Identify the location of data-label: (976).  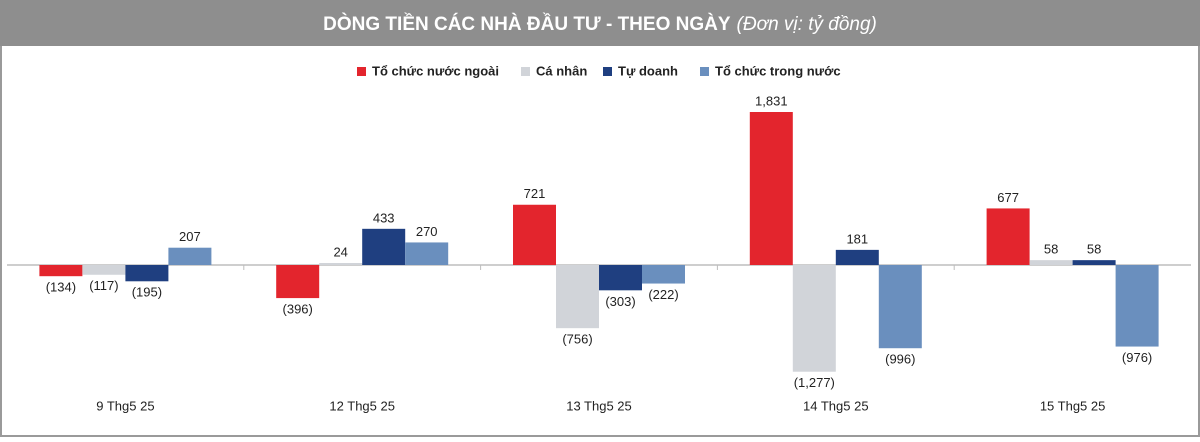
(1137, 357).